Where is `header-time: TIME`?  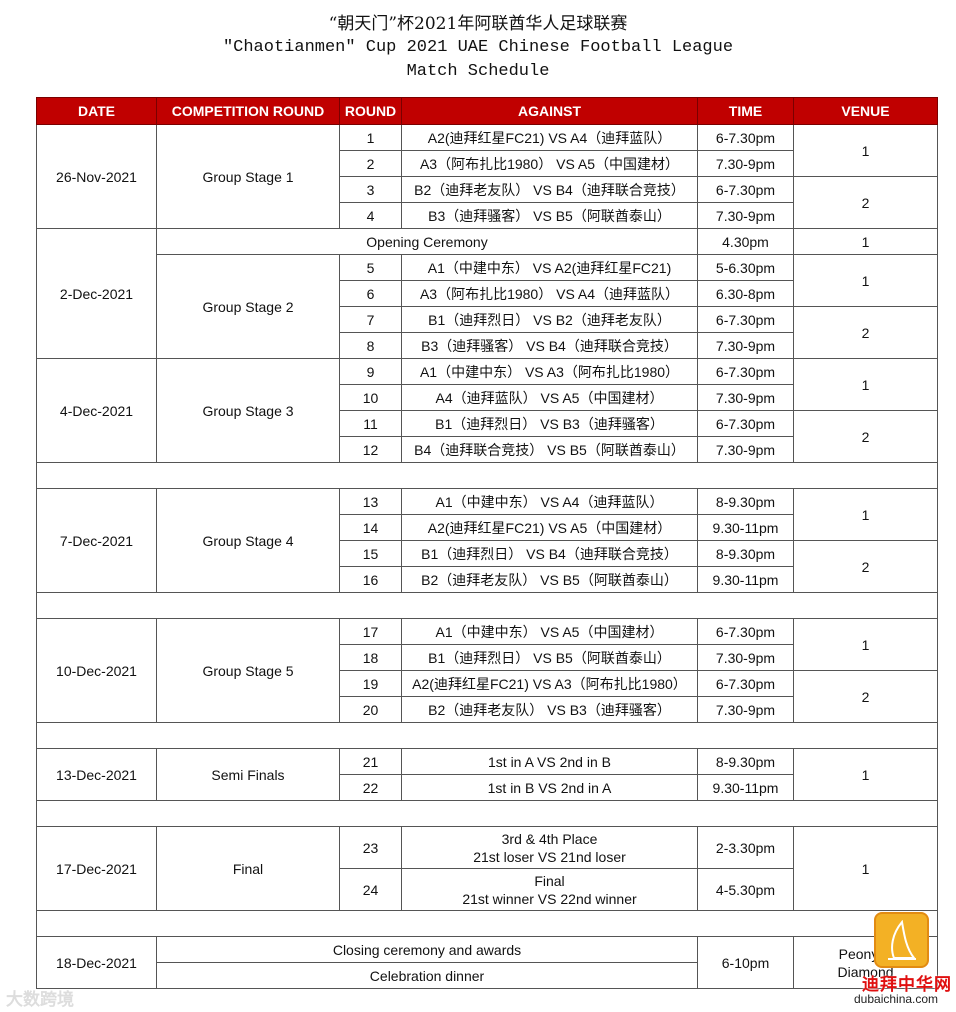 header-time: TIME is located at coordinates (745, 111).